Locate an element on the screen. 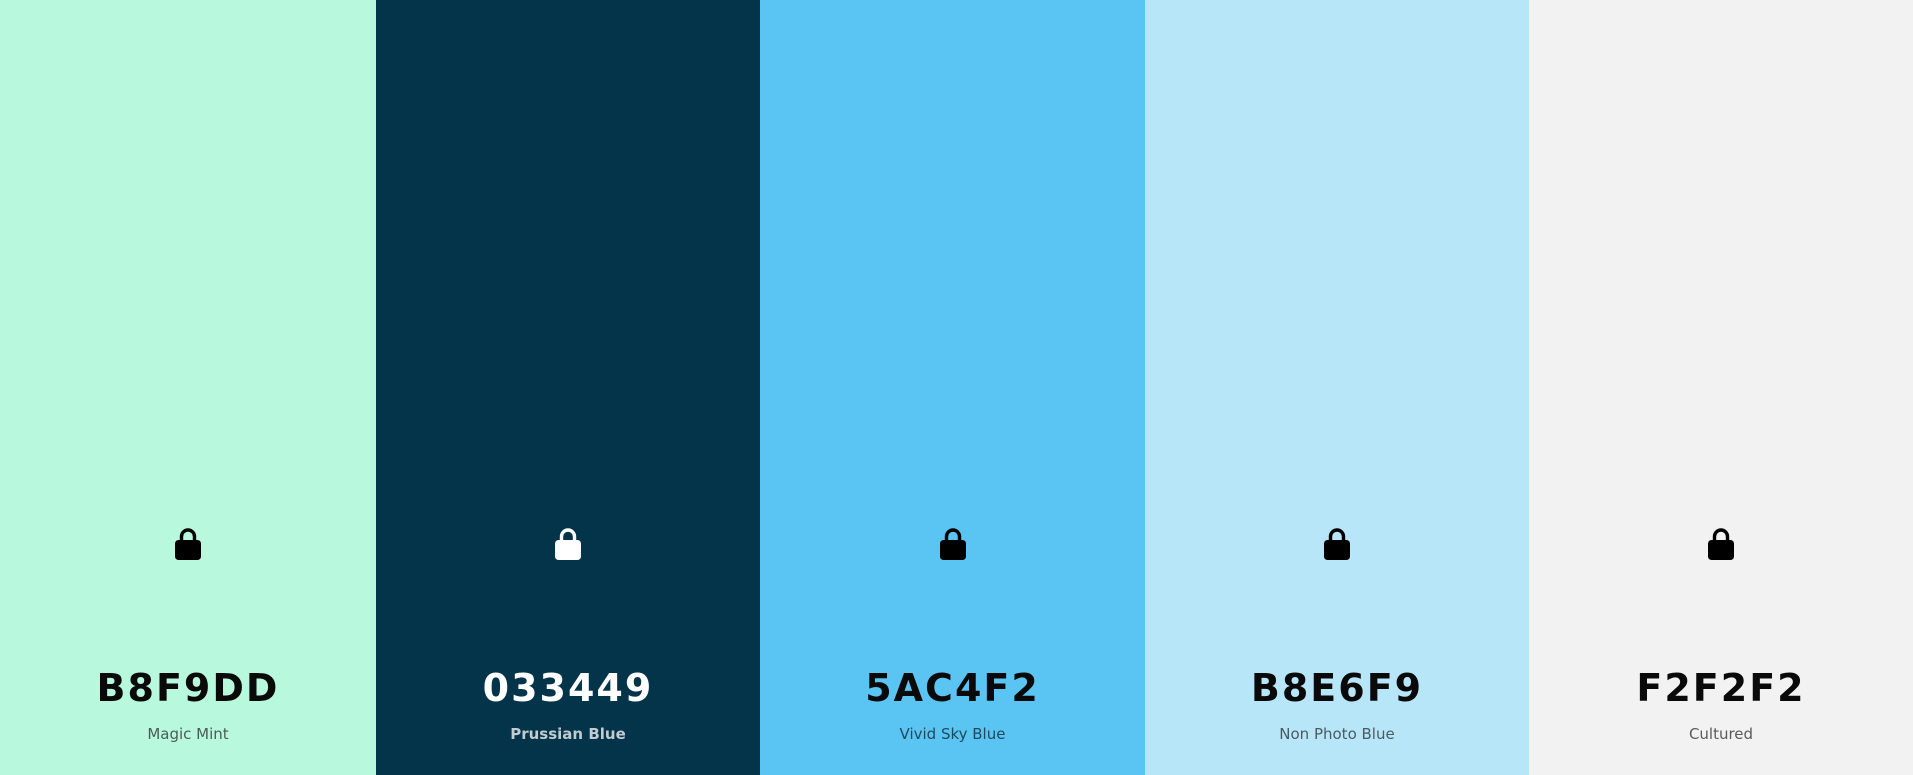 This screenshot has width=1913, height=775. hex-code: F2F2F2 is located at coordinates (1721, 688).